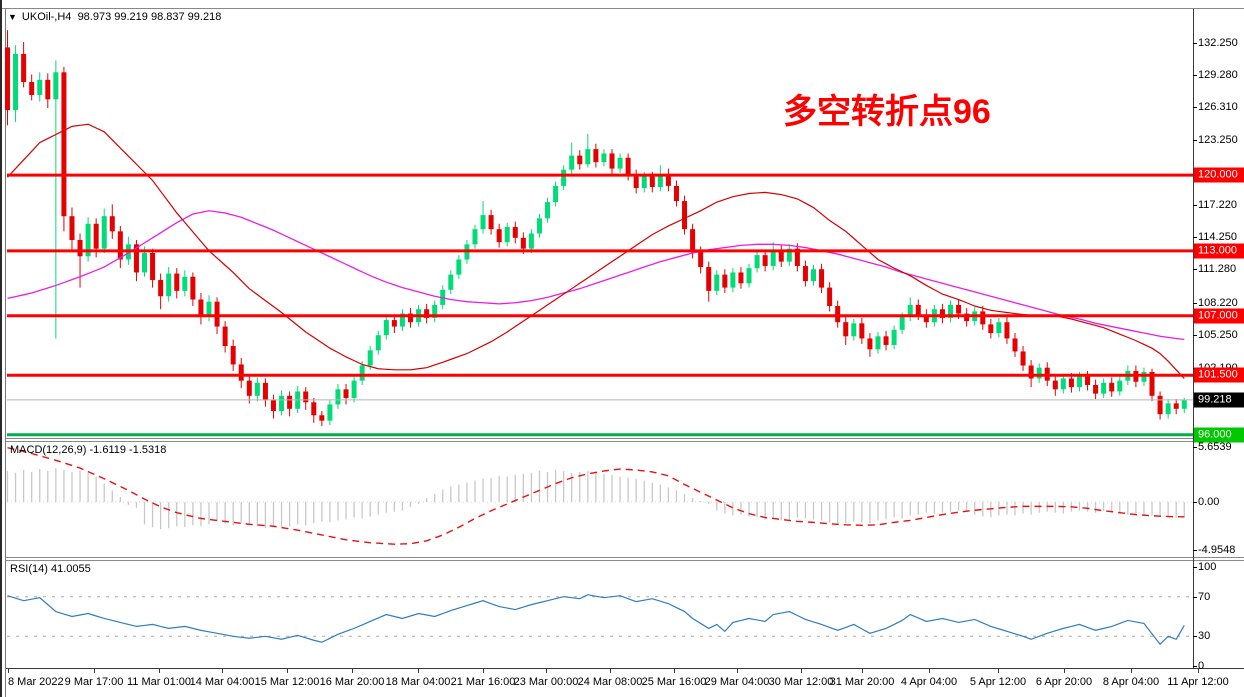  I want to click on dropdown-icon: ▼, so click(12, 17).